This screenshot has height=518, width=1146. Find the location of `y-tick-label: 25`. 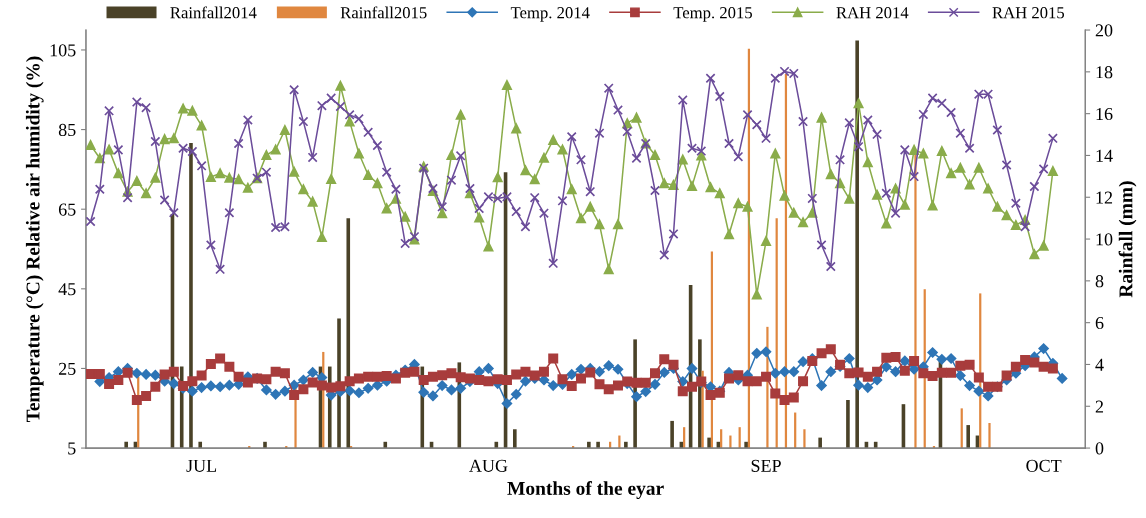

y-tick-label: 25 is located at coordinates (67, 368).